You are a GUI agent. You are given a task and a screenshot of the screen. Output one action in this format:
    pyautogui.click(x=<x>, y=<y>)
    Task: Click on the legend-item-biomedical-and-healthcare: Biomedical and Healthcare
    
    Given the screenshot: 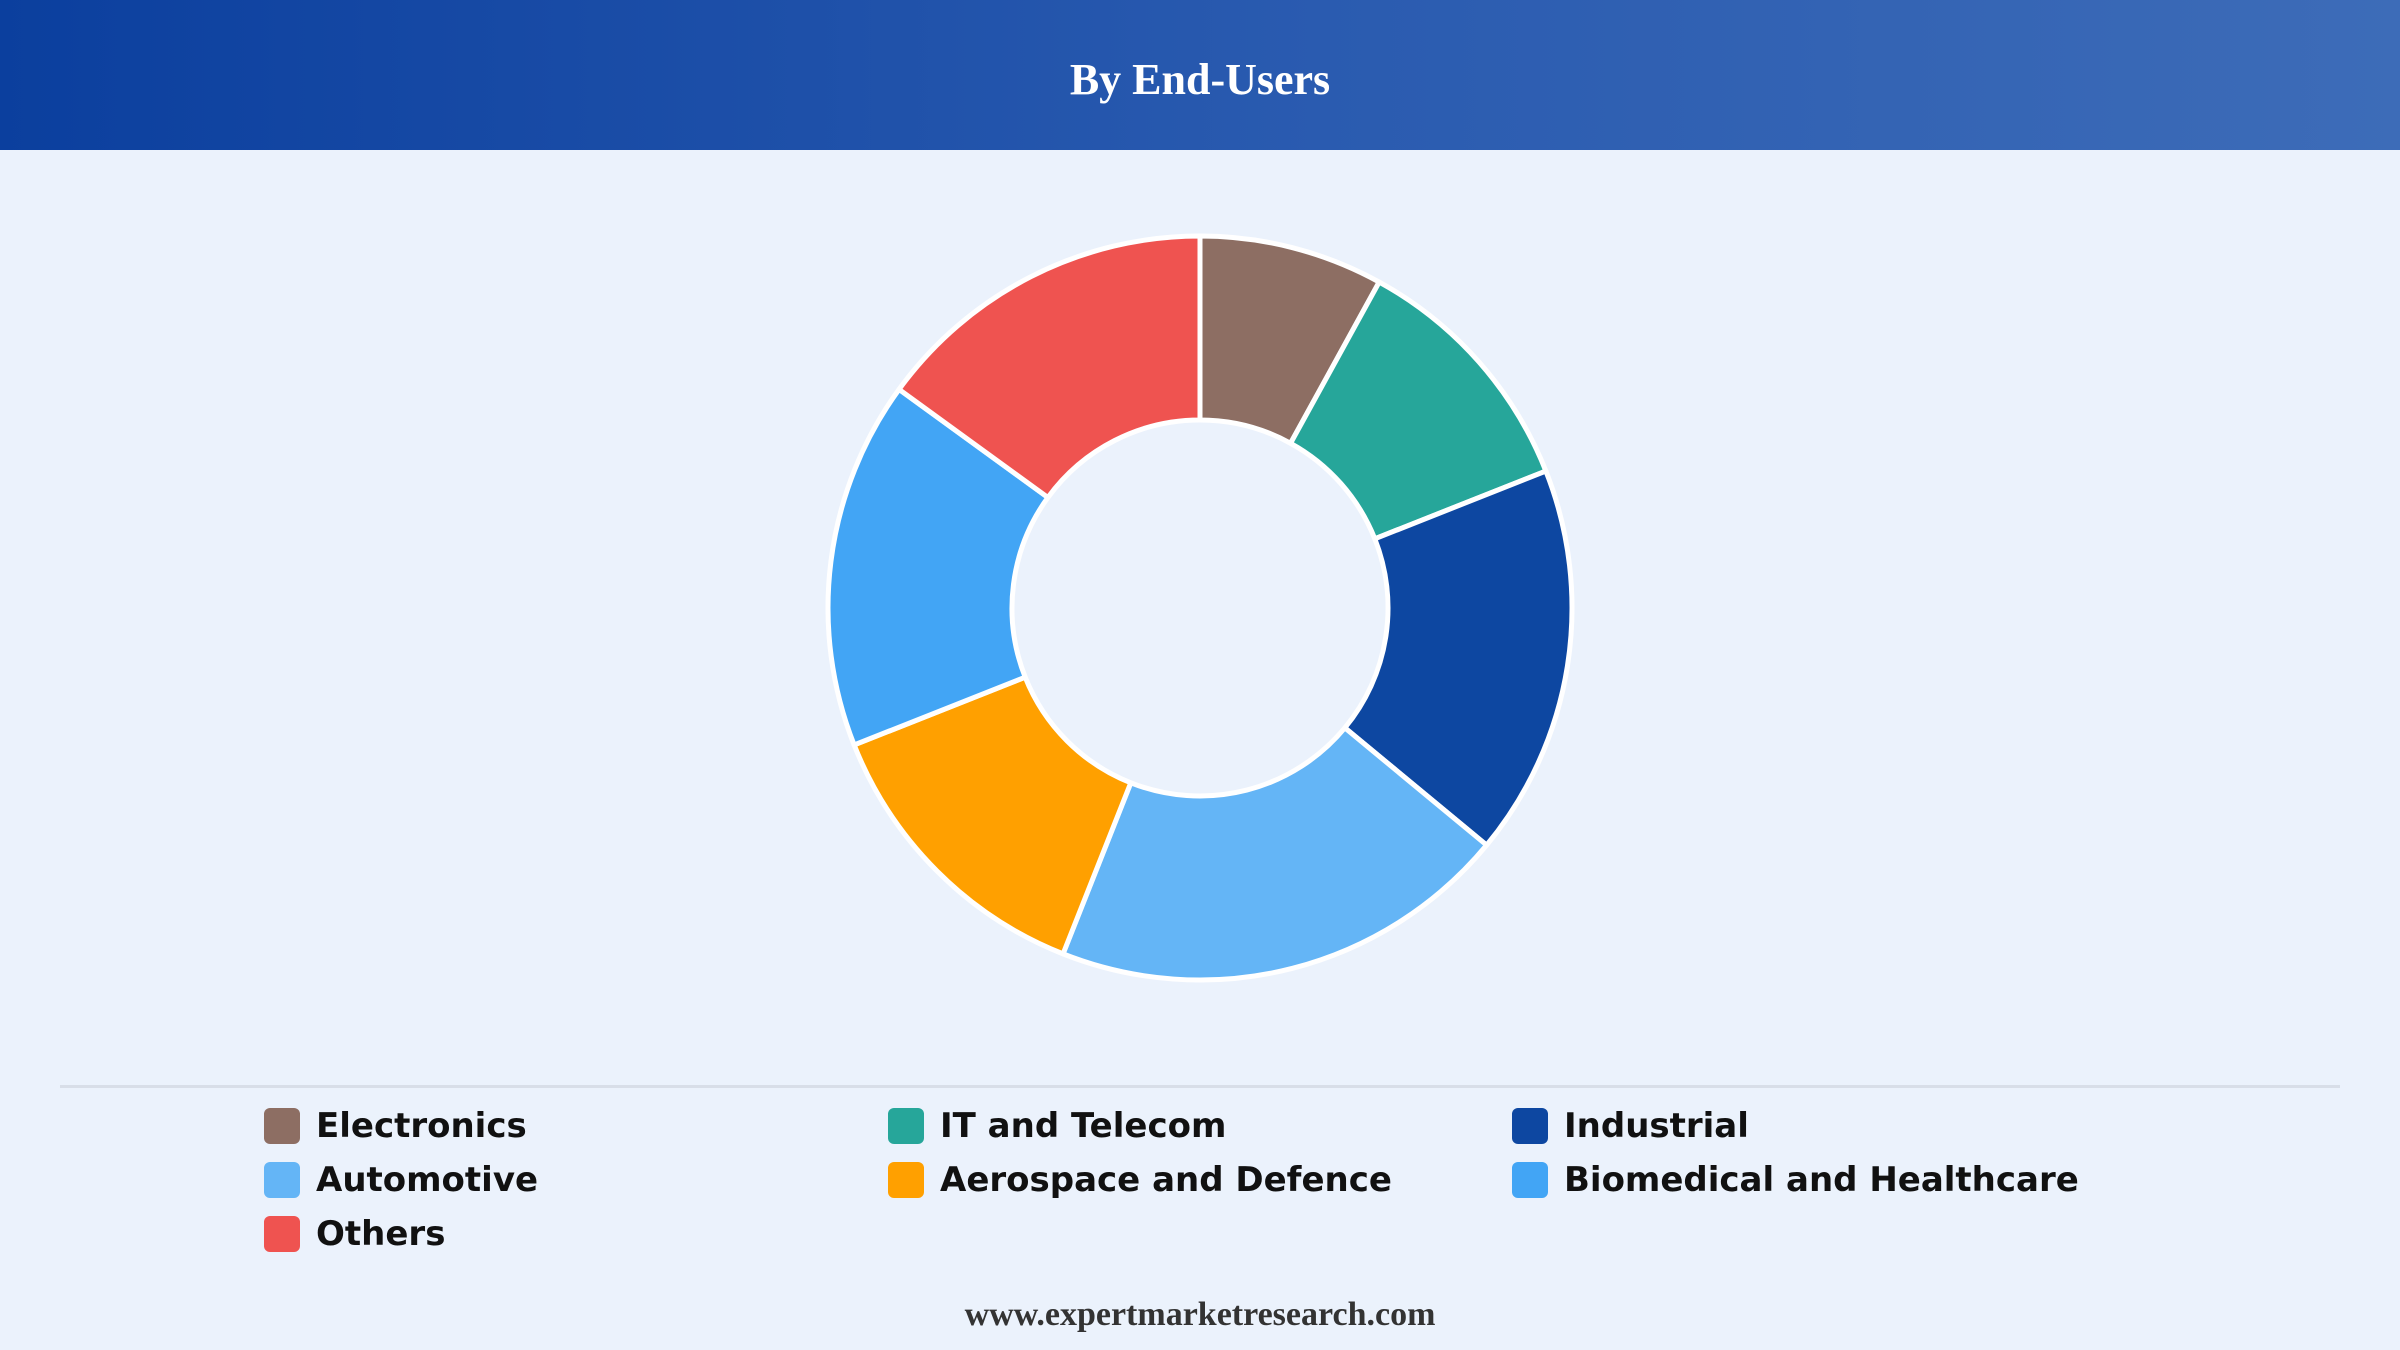 What is the action you would take?
    pyautogui.click(x=1838, y=1180)
    